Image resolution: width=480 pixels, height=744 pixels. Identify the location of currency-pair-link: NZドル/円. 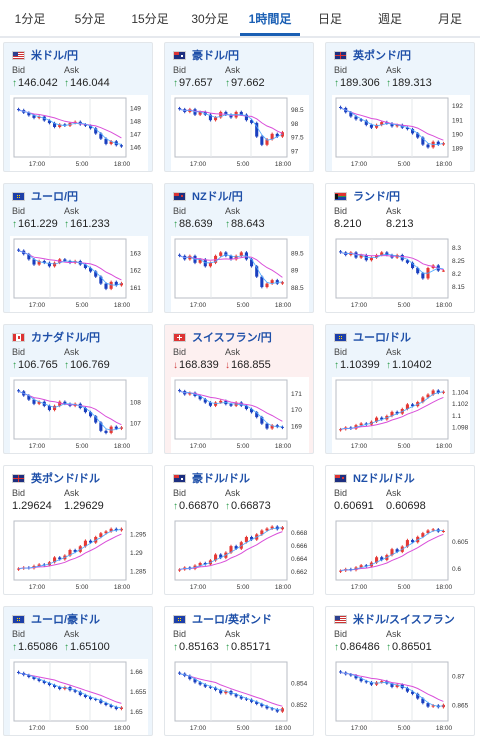
(217, 197).